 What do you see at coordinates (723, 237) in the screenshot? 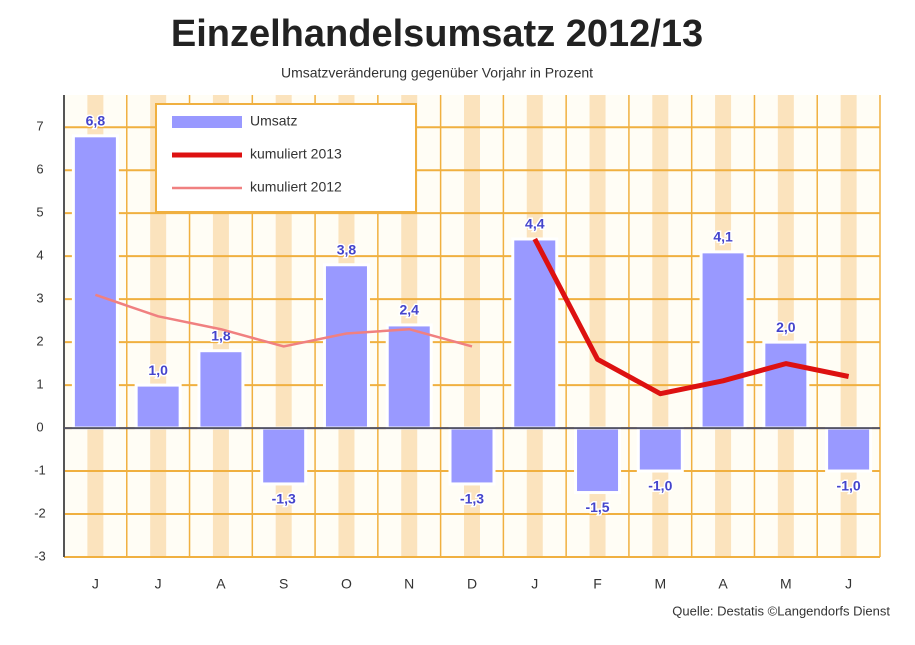
I see `data-label: 4,1` at bounding box center [723, 237].